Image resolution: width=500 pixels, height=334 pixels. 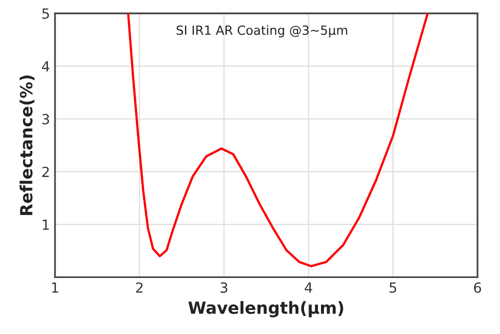 I want to click on y-tick-label: 4, so click(x=46, y=66).